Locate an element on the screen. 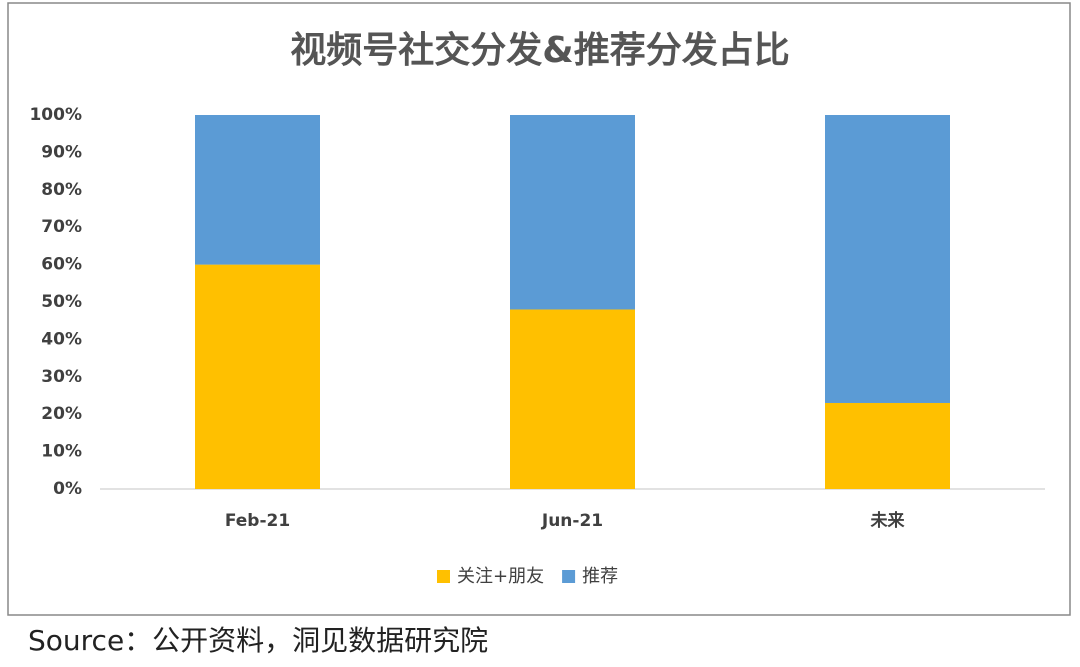 Image resolution: width=1080 pixels, height=667 pixels. y-tick-label: 0% is located at coordinates (67, 489).